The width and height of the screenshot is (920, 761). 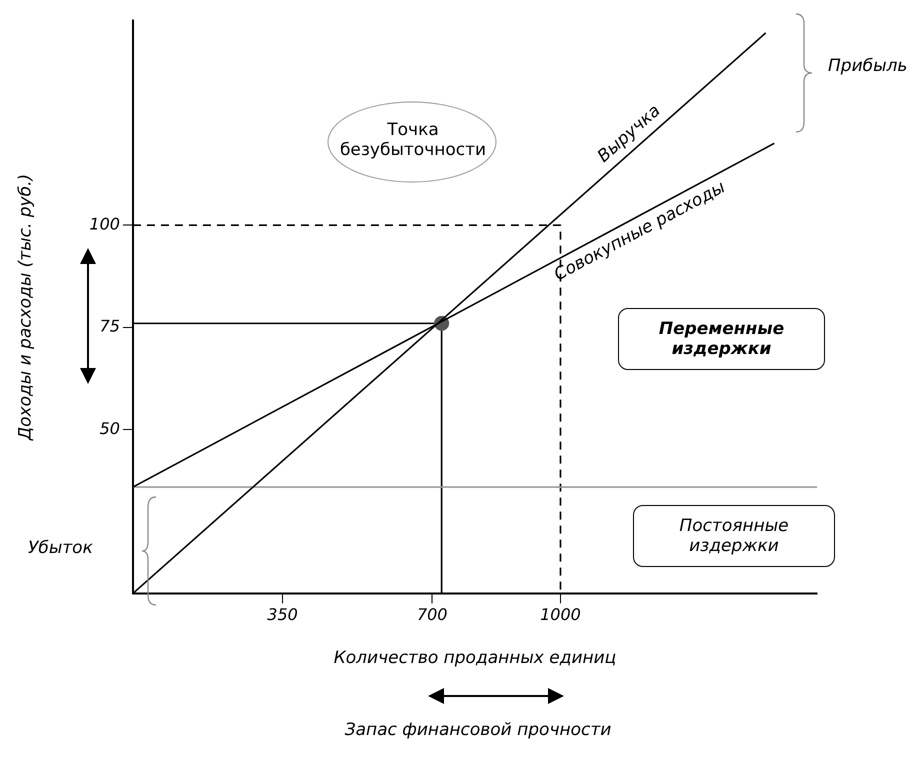 What do you see at coordinates (110, 326) in the screenshot?
I see `y-tick-label: 75` at bounding box center [110, 326].